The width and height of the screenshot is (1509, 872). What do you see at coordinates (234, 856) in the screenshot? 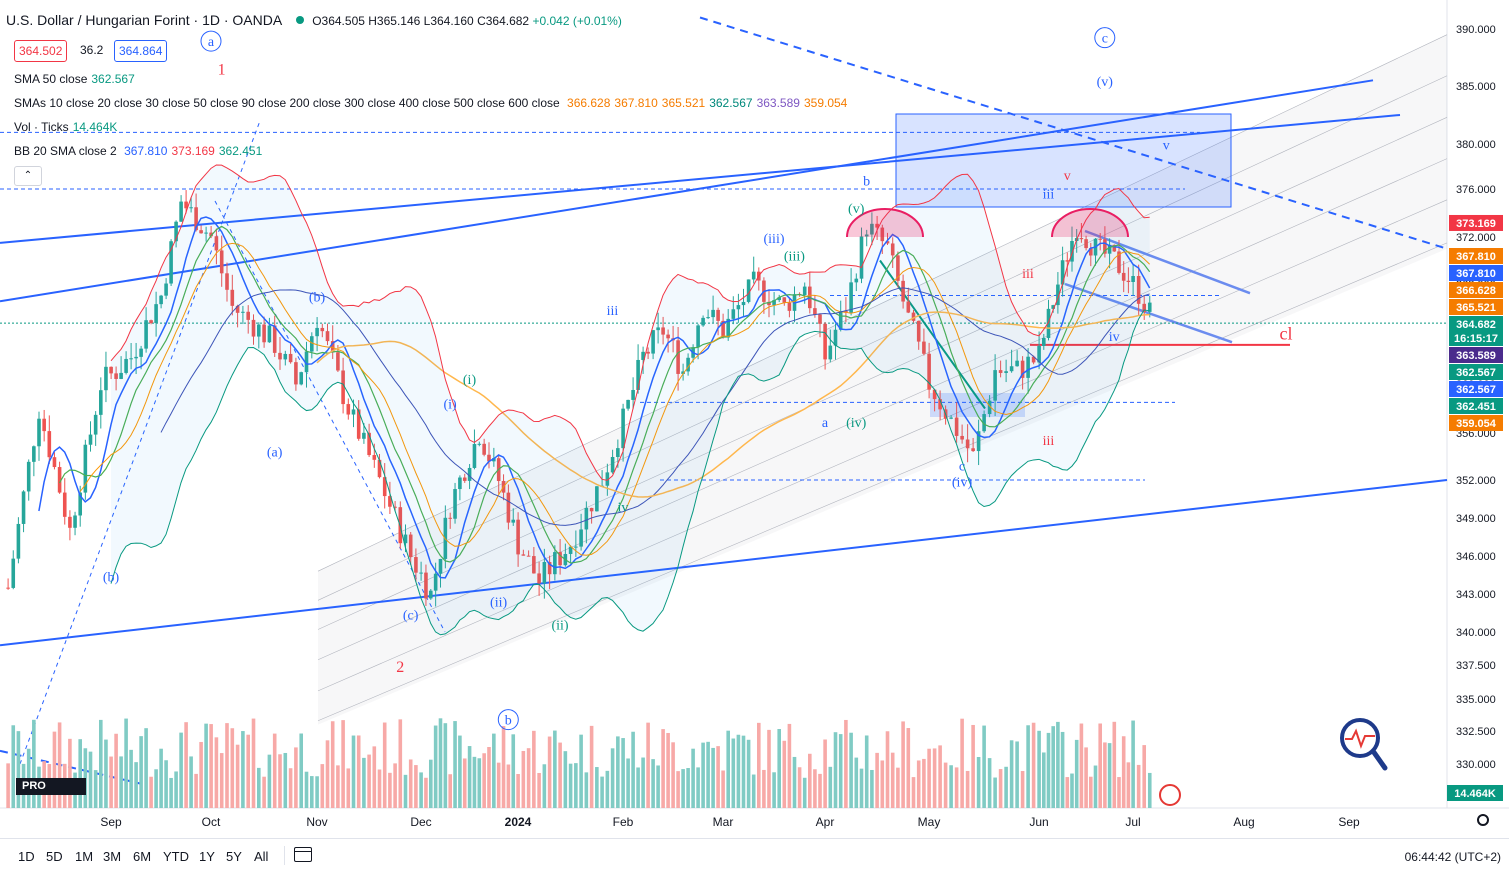
I see `range-5y: 5Y` at bounding box center [234, 856].